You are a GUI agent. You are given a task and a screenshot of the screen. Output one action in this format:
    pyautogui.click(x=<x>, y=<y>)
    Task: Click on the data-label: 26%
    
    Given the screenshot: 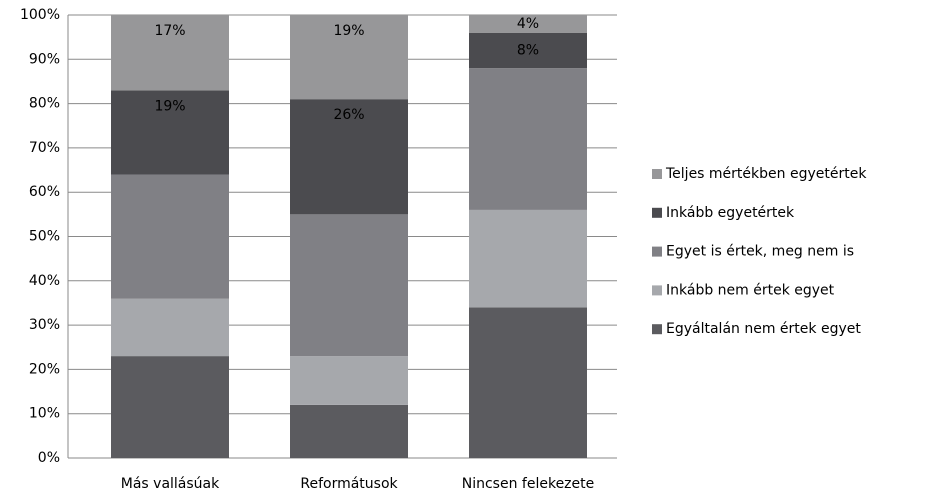 What is the action you would take?
    pyautogui.click(x=348, y=115)
    